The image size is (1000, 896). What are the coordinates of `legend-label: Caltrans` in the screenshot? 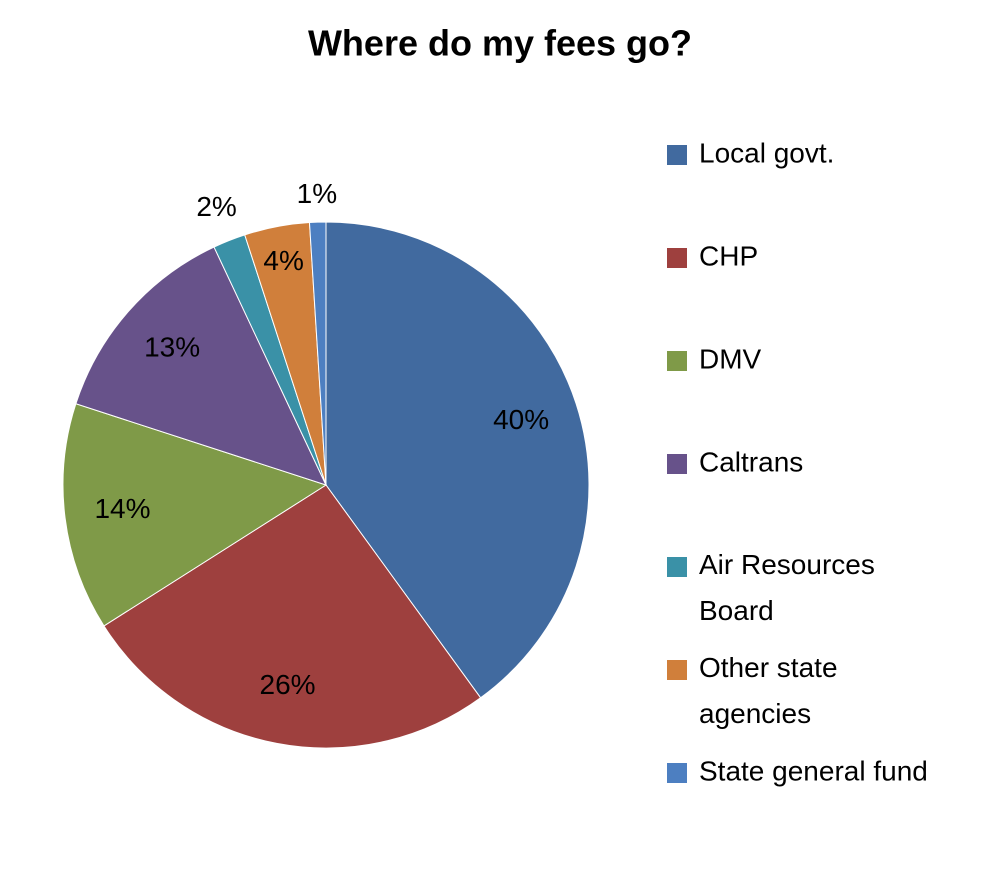 It's located at (751, 461).